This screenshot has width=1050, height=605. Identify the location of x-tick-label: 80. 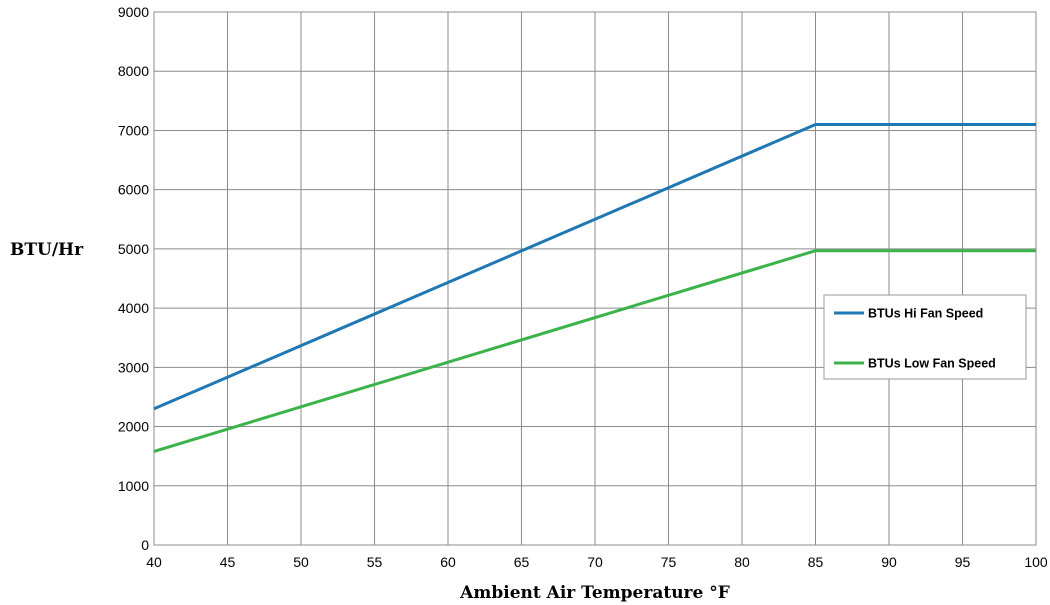
(742, 562).